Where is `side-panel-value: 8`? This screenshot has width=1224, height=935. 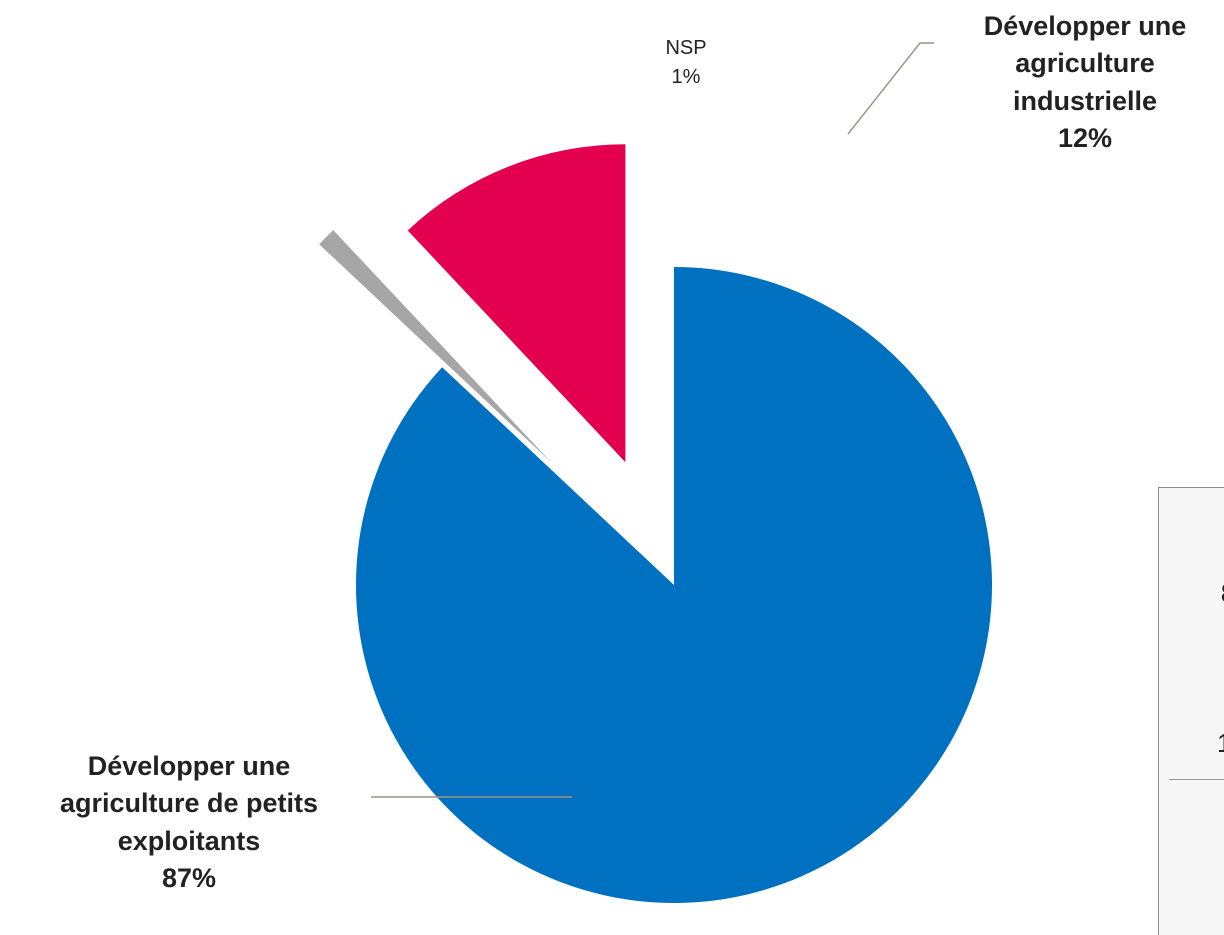
side-panel-value: 8 is located at coordinates (1222, 593).